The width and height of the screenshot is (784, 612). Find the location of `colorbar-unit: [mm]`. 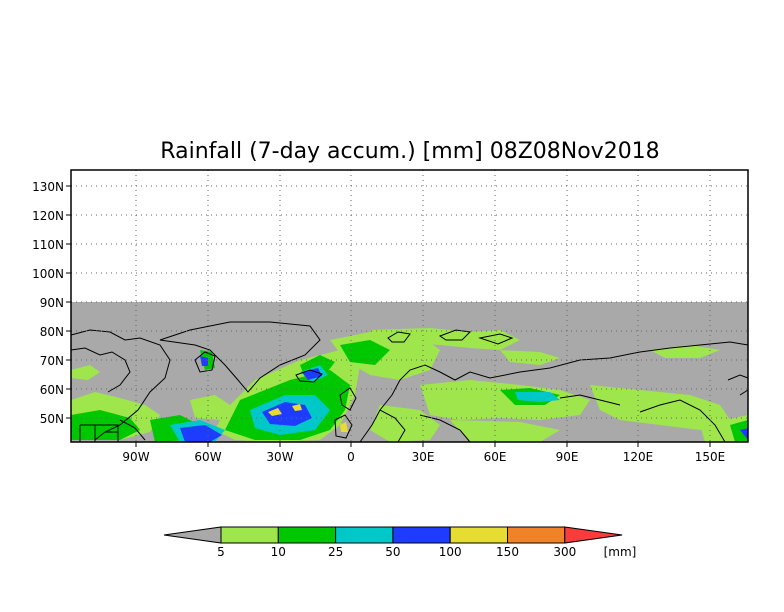

colorbar-unit: [mm] is located at coordinates (620, 552).